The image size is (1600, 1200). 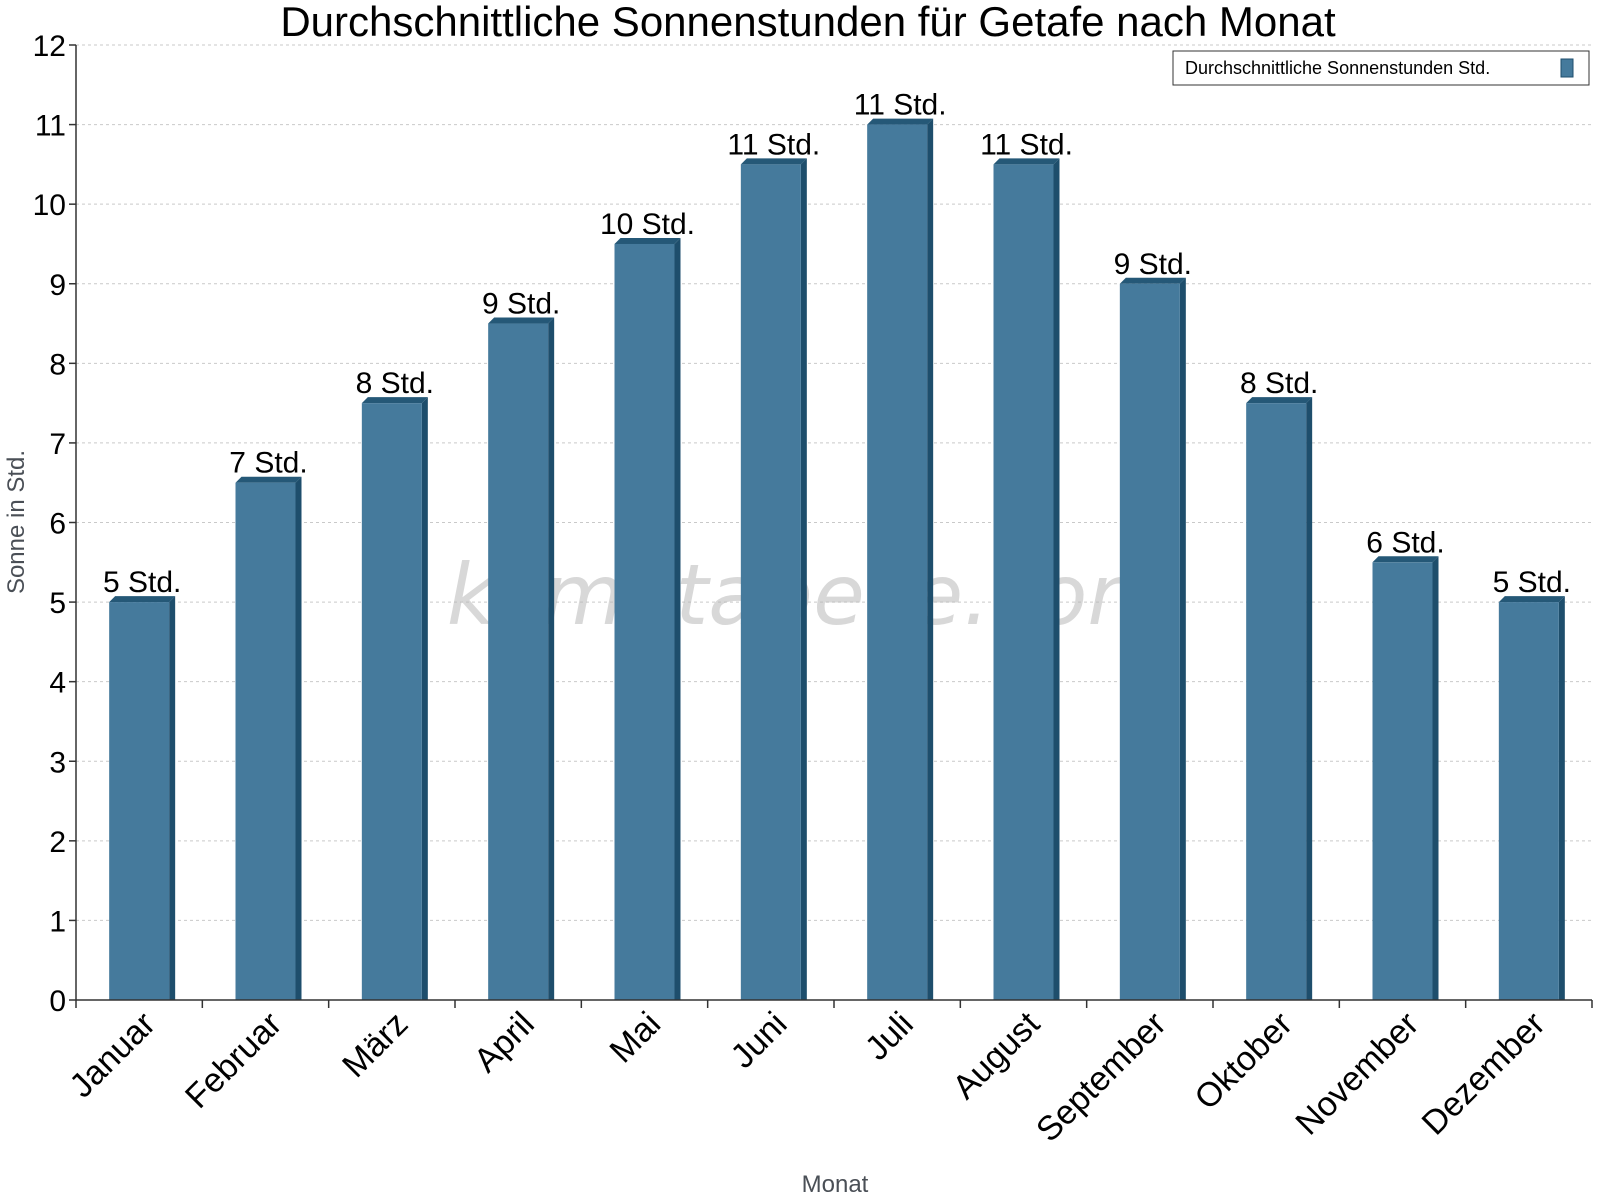 What do you see at coordinates (233, 1060) in the screenshot?
I see `x-tick-label: Februar` at bounding box center [233, 1060].